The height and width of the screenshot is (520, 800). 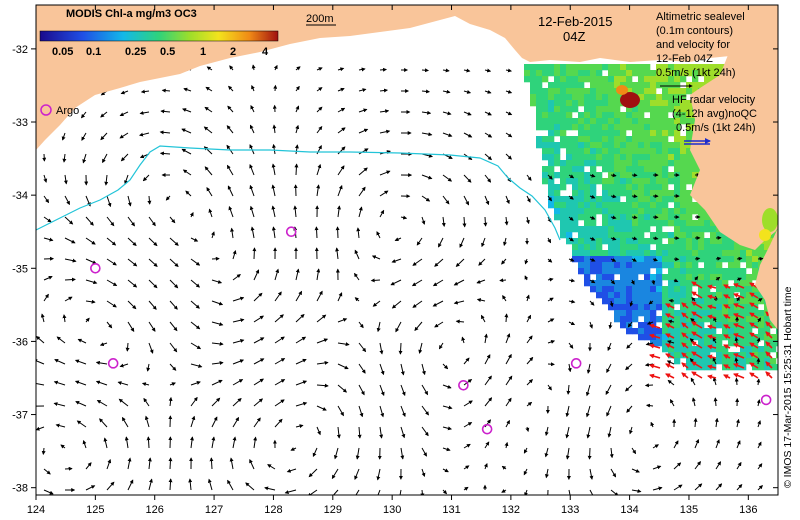 What do you see at coordinates (700, 17) in the screenshot?
I see `altimetry-legend-line: Altimetric sealevel` at bounding box center [700, 17].